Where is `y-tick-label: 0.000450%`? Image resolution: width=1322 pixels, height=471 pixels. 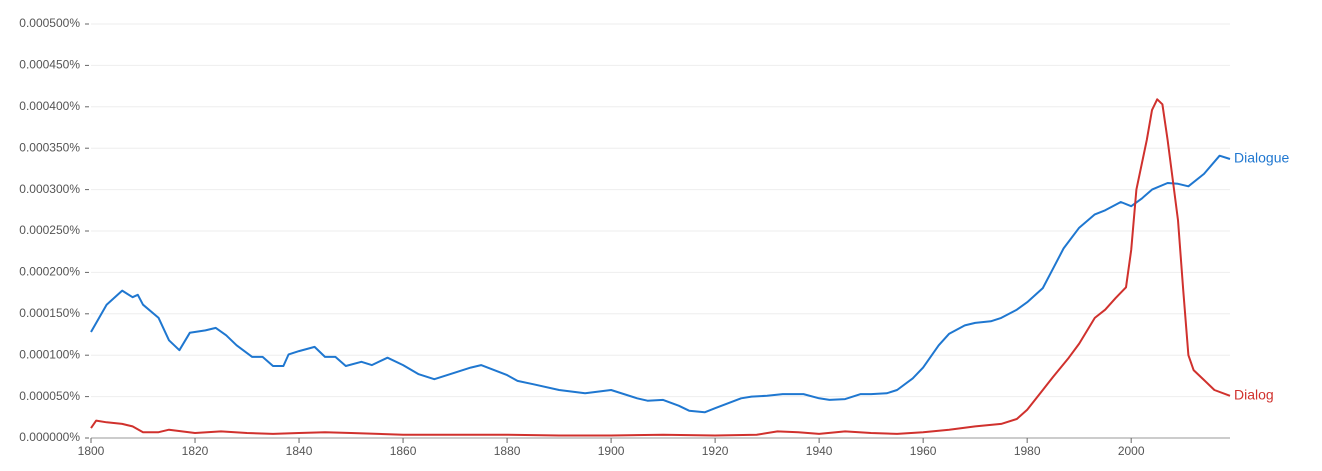 y-tick-label: 0.000450% is located at coordinates (49, 65).